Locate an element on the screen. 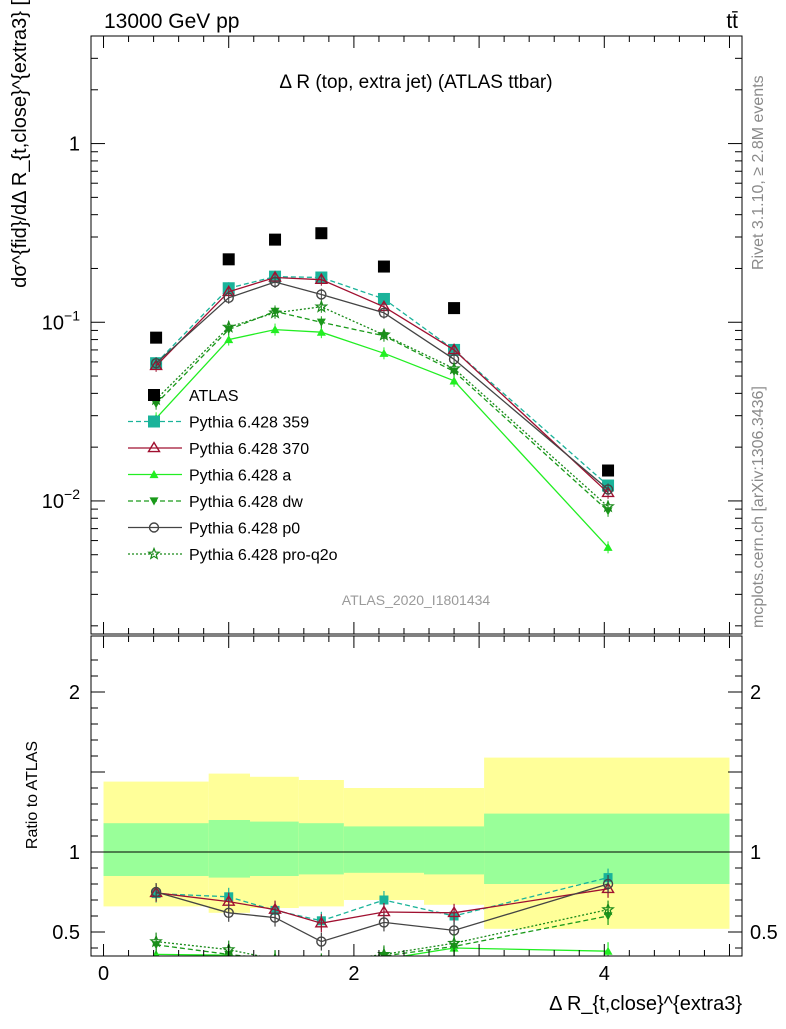 Image resolution: width=786 pixels, height=1029 pixels. ratio-y-tick-label-right: 2 is located at coordinates (755, 693).